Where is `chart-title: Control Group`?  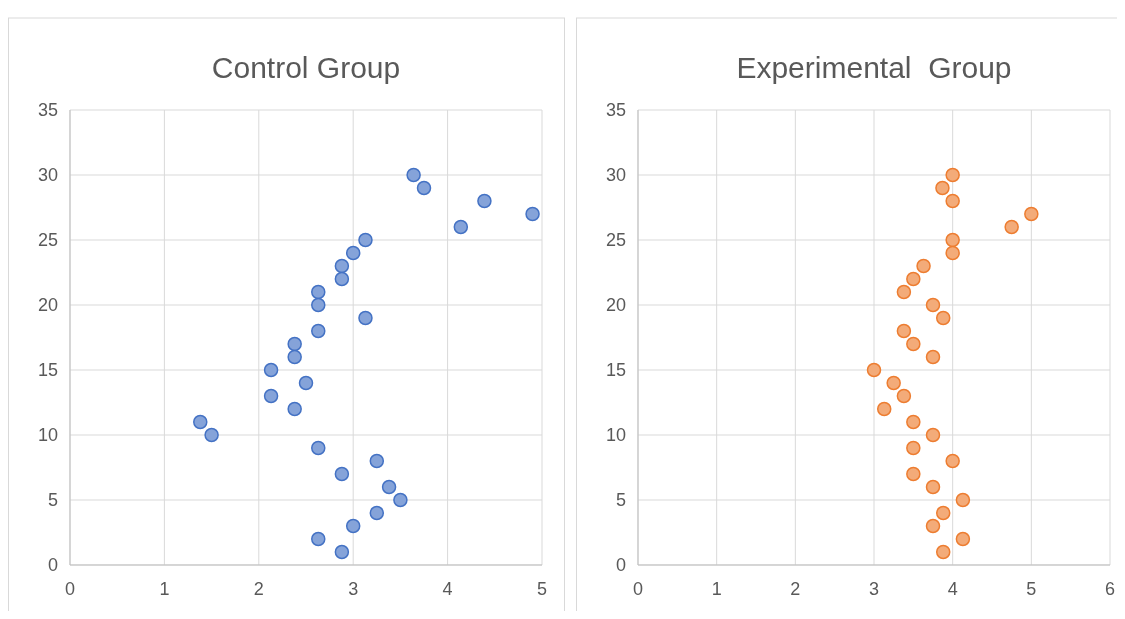
chart-title: Control Group is located at coordinates (306, 67).